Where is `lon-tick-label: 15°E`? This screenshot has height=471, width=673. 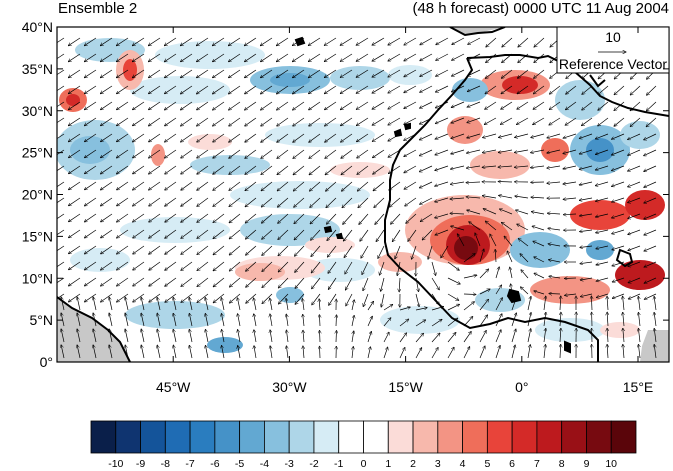 lon-tick-label: 15°E is located at coordinates (638, 387).